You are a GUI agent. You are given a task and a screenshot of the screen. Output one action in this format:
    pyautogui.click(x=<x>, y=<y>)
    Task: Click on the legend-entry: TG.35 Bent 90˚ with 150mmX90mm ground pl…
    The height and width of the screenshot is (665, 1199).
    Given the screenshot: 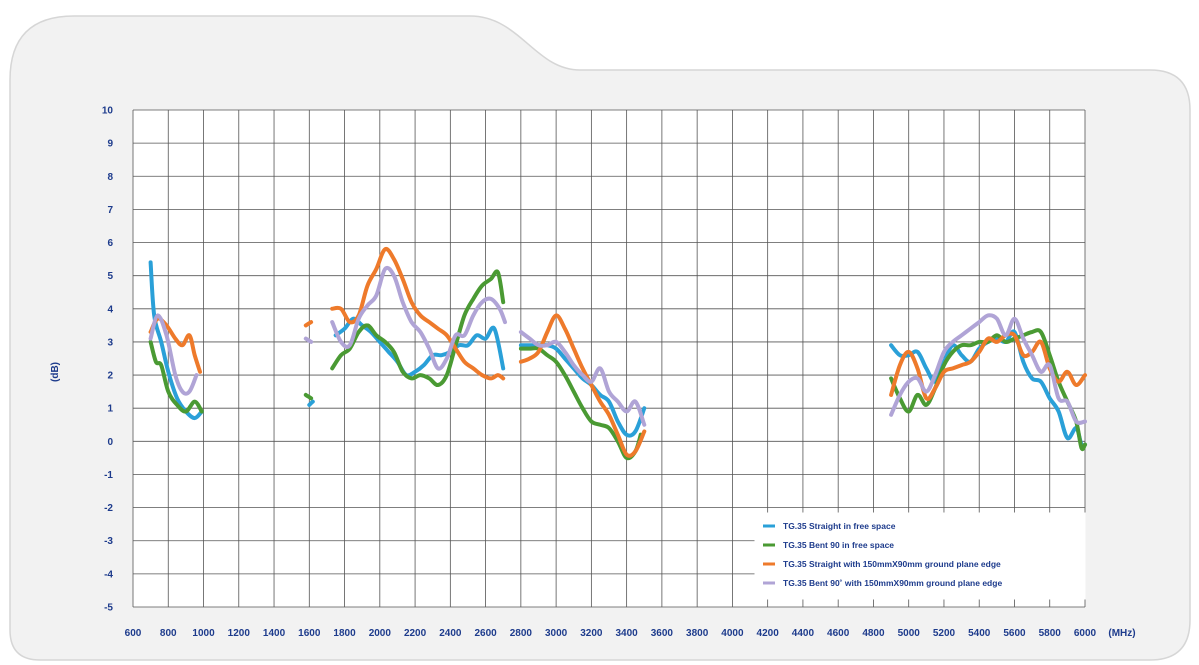 What is the action you would take?
    pyautogui.click(x=892, y=583)
    